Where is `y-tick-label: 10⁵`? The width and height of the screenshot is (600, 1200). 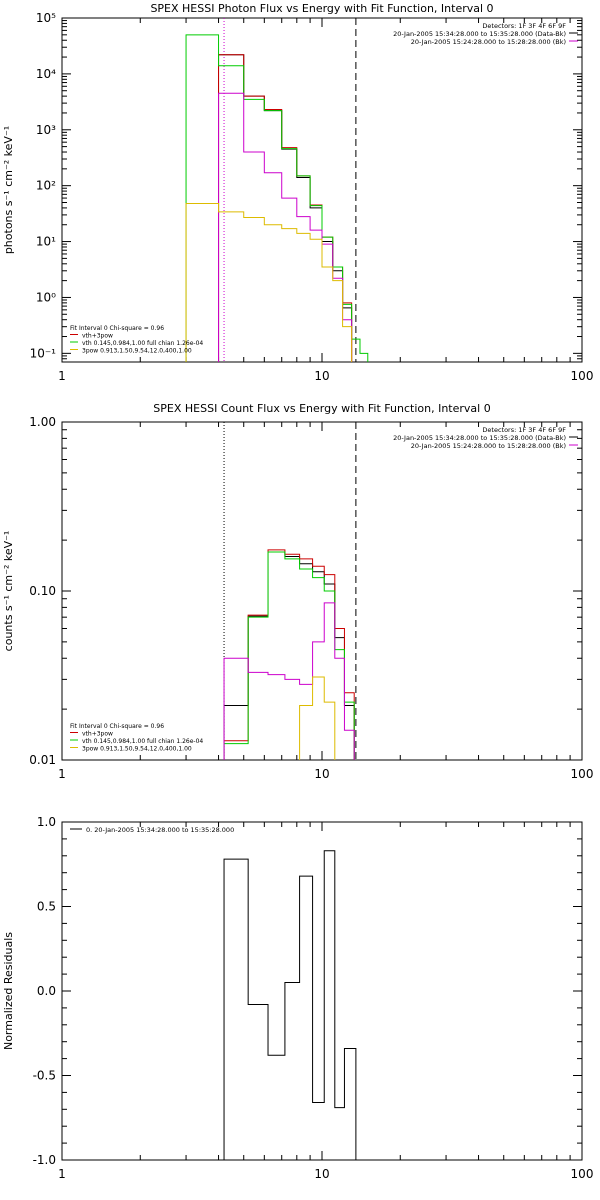 y-tick-label: 10⁵ is located at coordinates (46, 18).